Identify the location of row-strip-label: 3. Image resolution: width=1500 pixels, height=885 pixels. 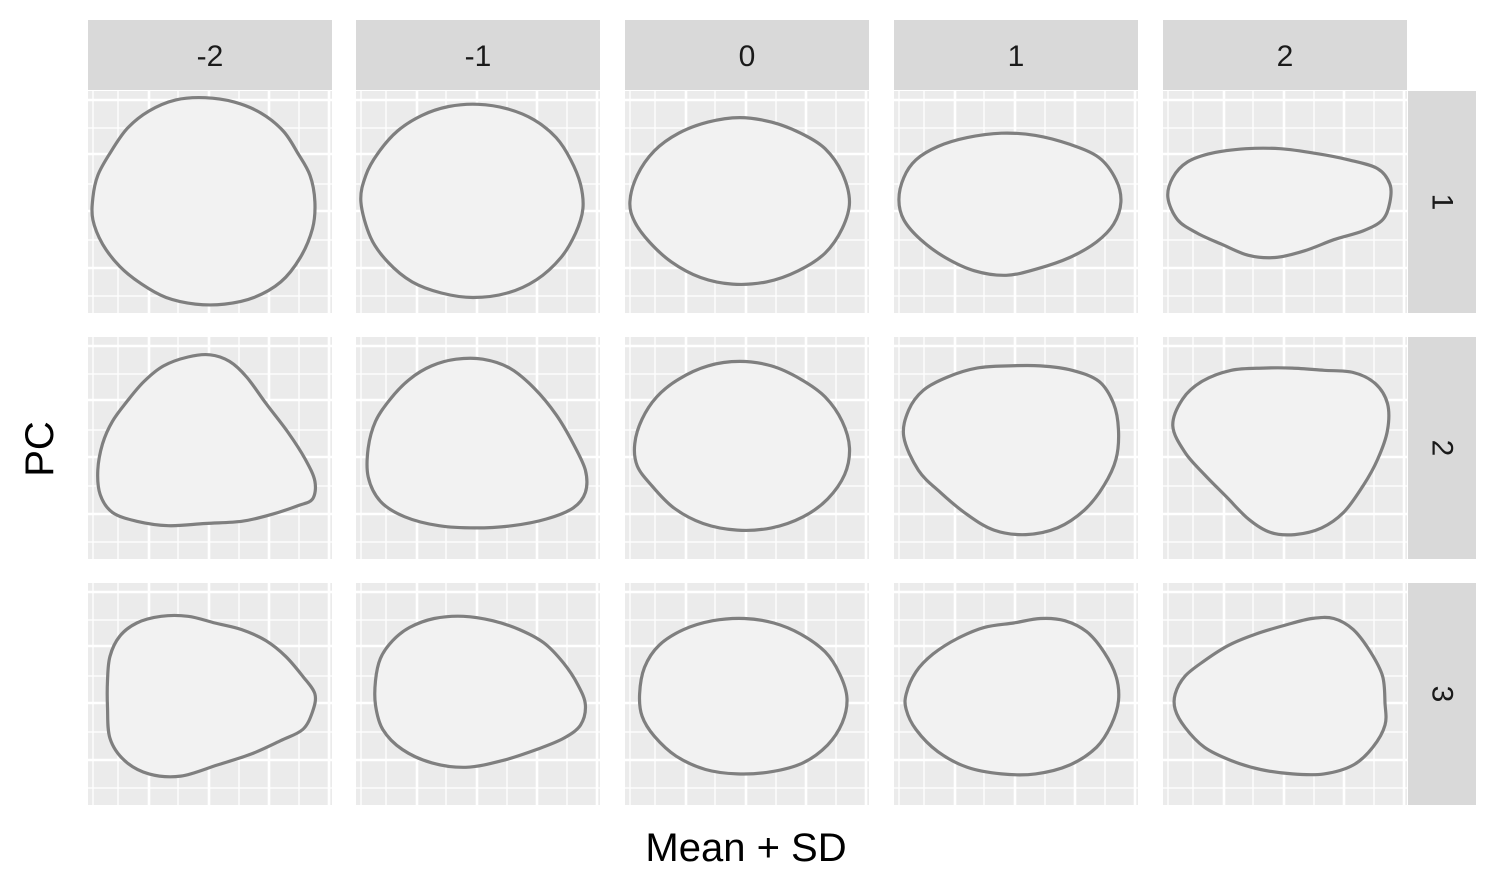
(1442, 694).